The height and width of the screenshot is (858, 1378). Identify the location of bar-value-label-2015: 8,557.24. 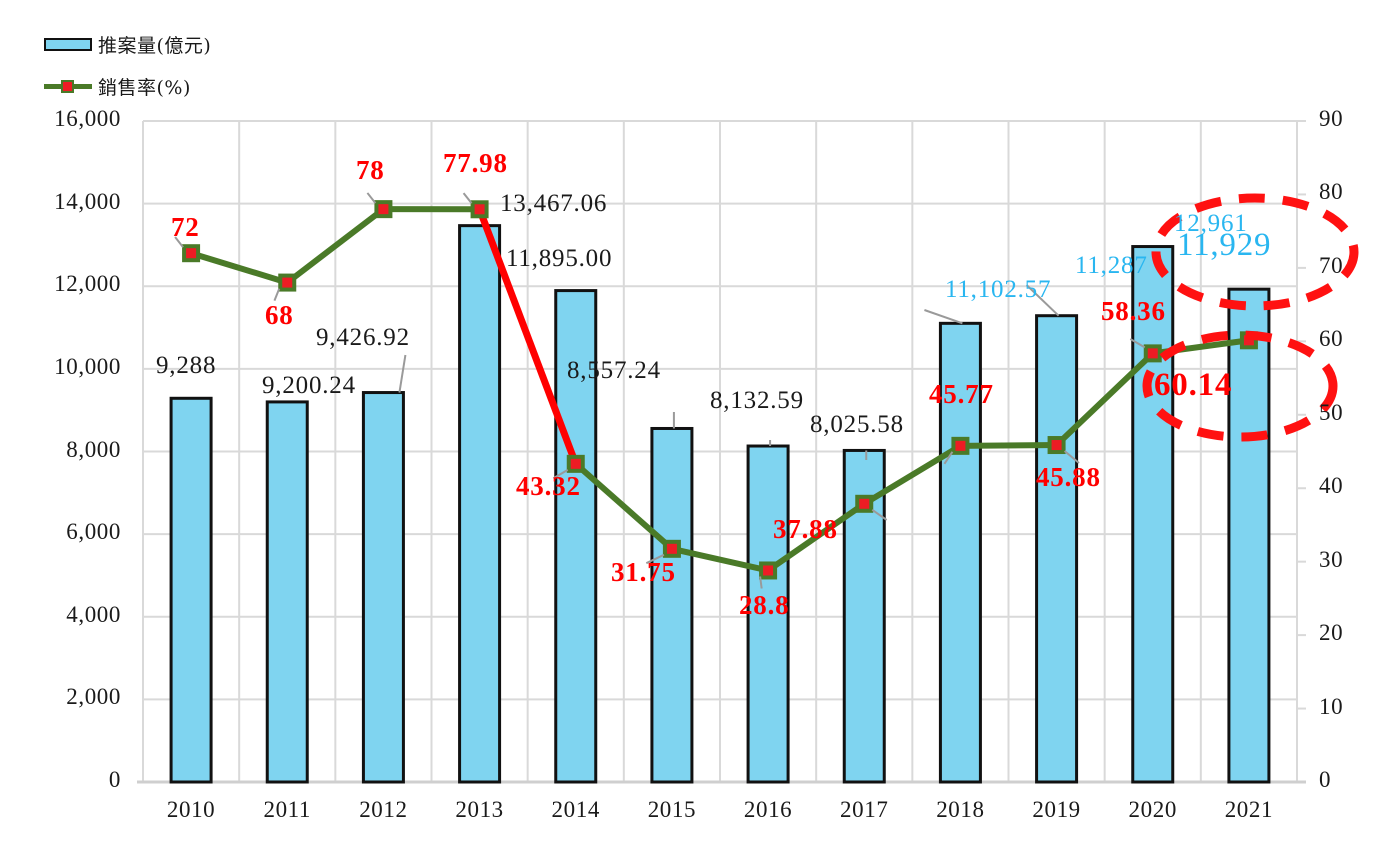
(614, 370).